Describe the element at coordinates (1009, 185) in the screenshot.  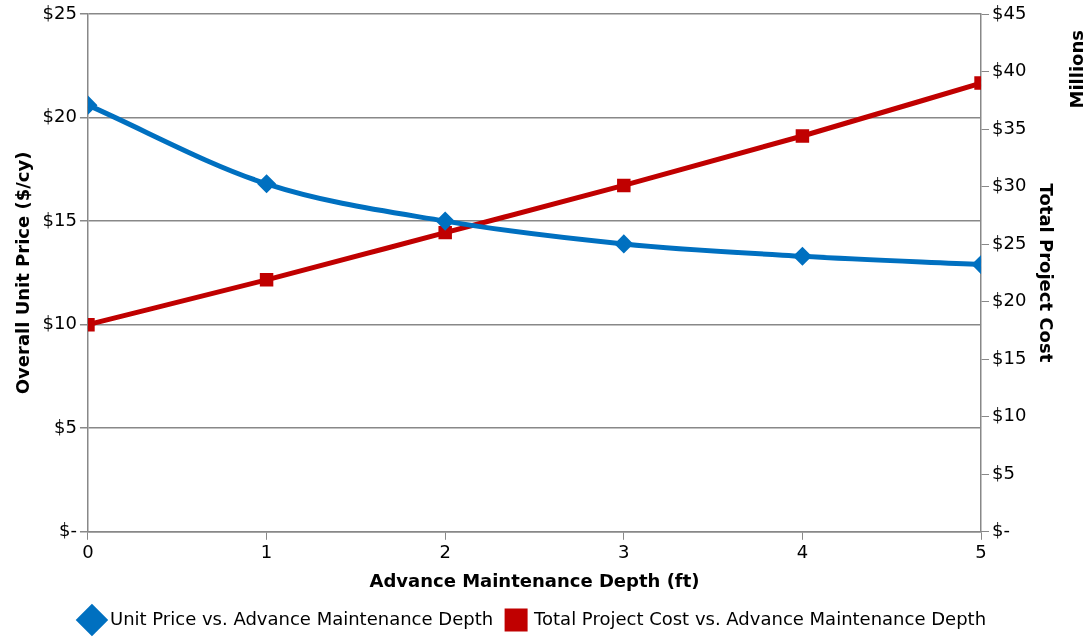
I see `y2-tick-label: $30` at that location.